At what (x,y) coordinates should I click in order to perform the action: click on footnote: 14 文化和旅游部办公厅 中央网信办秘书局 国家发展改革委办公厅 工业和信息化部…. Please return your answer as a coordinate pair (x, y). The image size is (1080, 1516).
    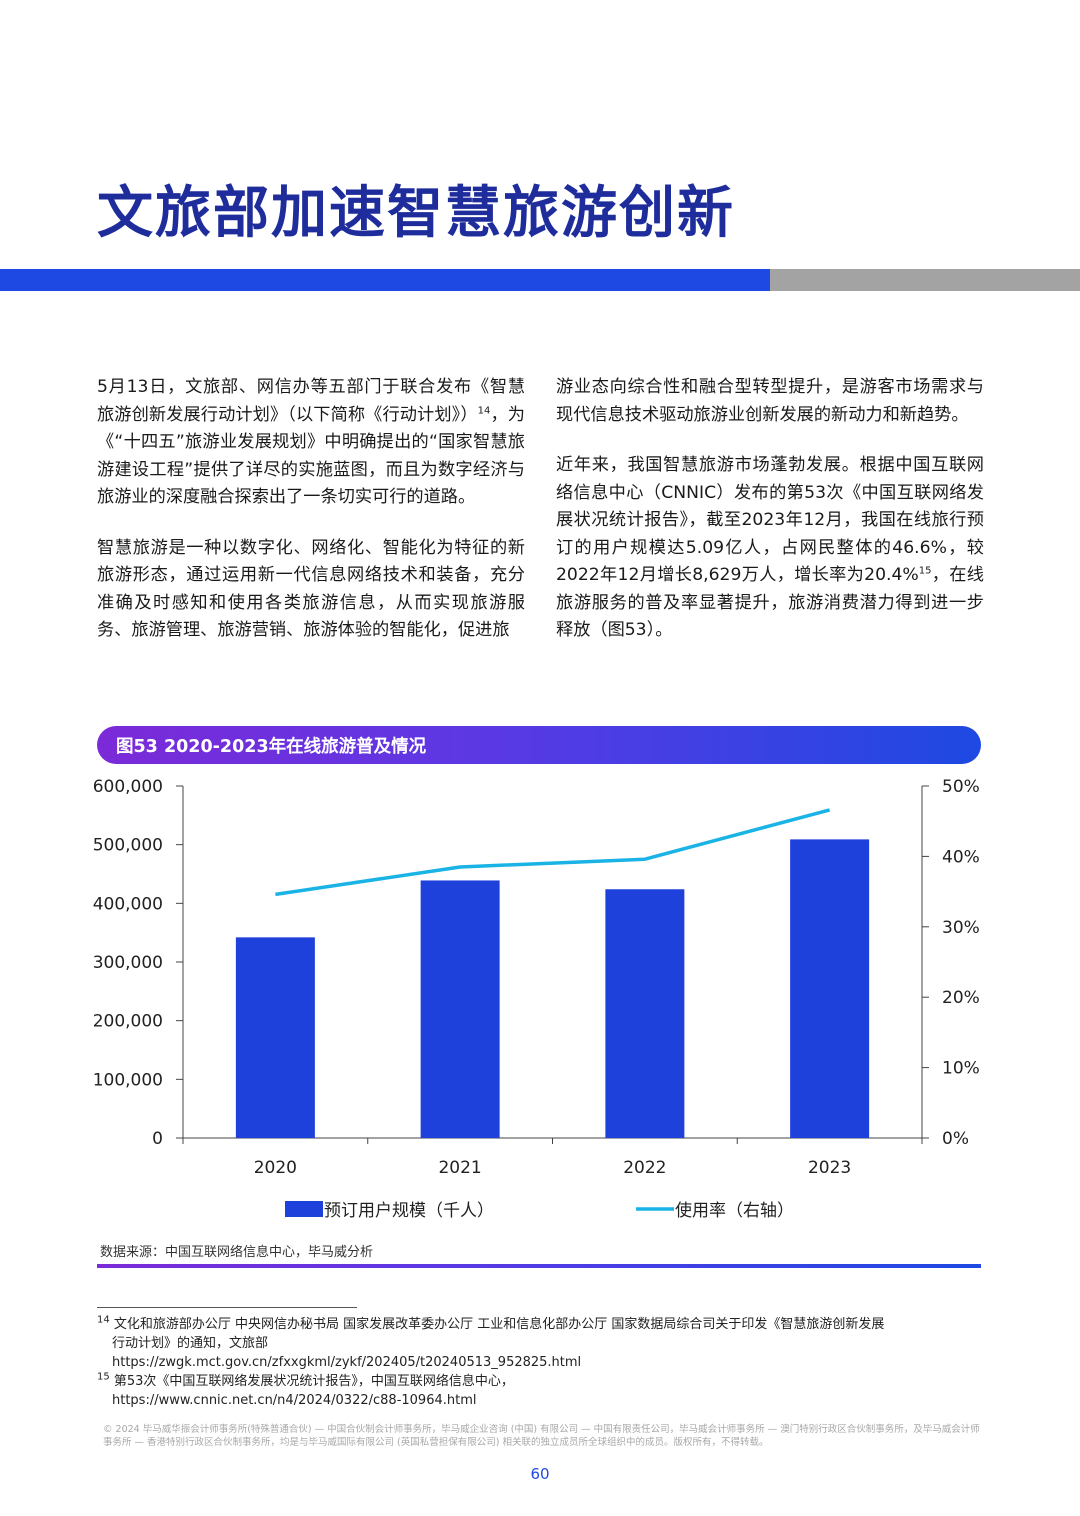
    Looking at the image, I should click on (527, 1343).